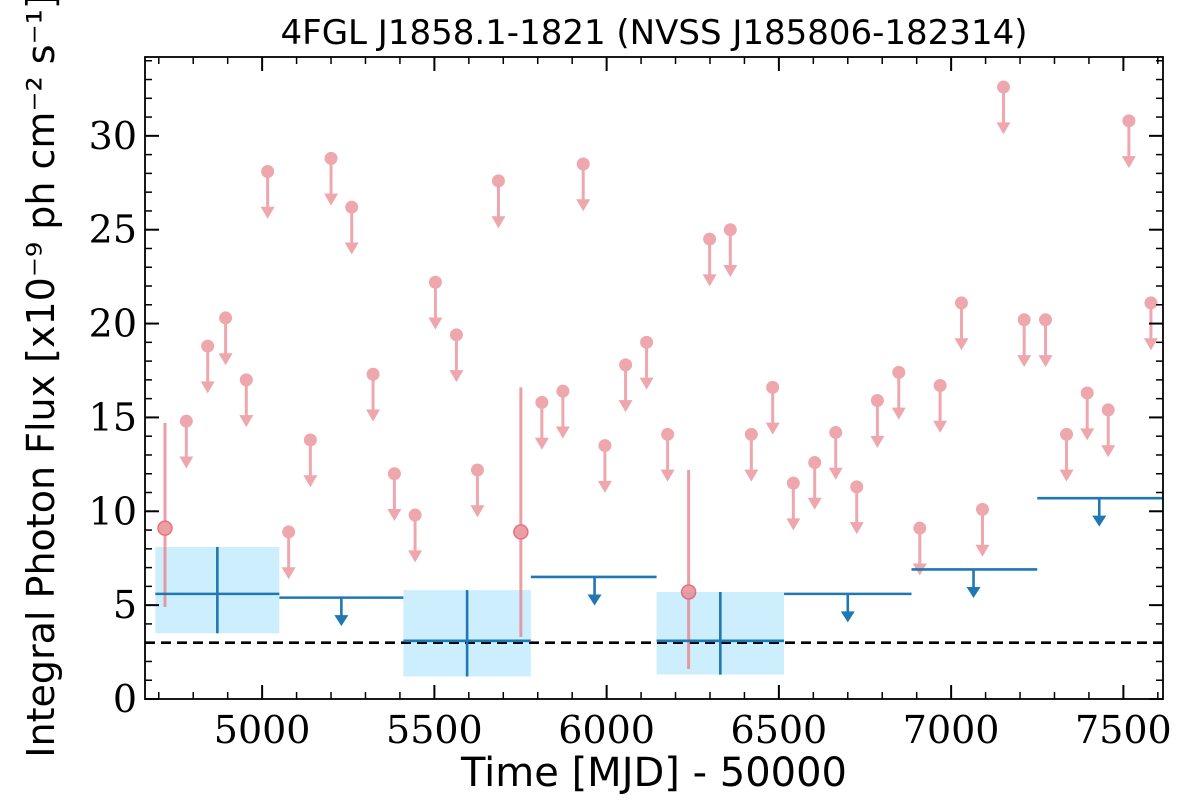 The height and width of the screenshot is (800, 1200). Describe the element at coordinates (606, 730) in the screenshot. I see `x-tick-label: 6000` at that location.